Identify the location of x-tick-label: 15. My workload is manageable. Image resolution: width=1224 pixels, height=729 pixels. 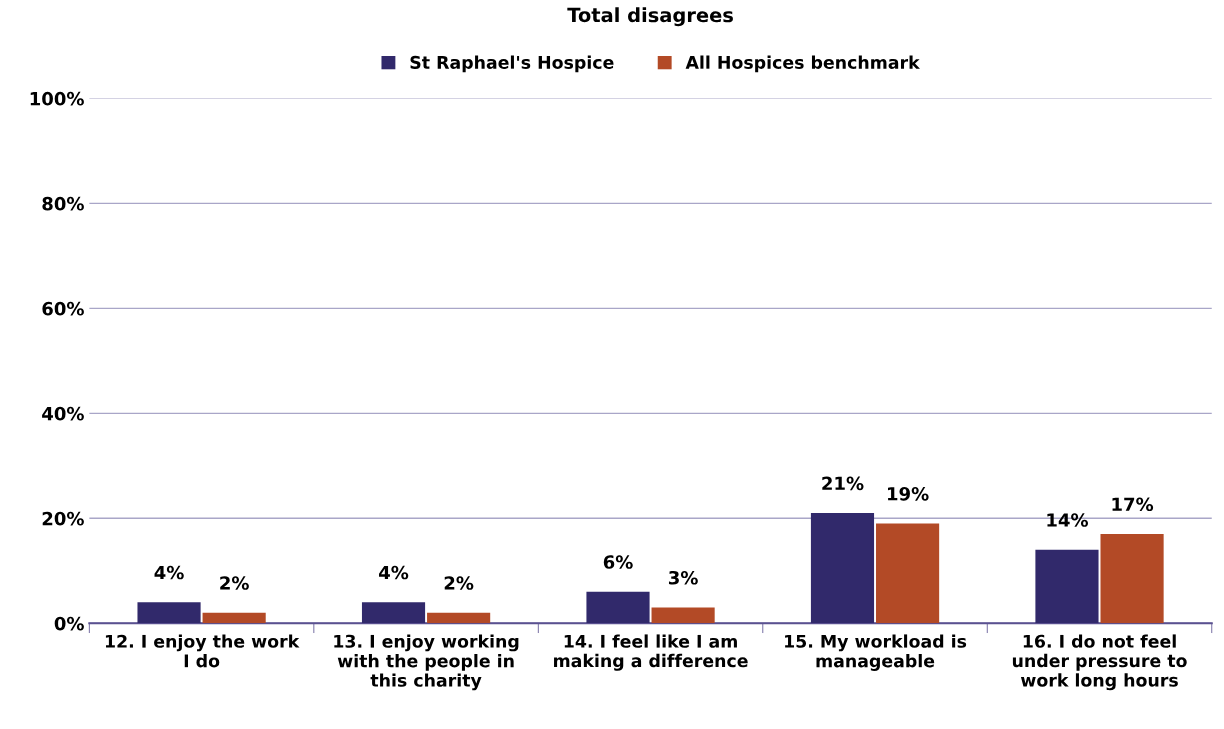
(876, 652).